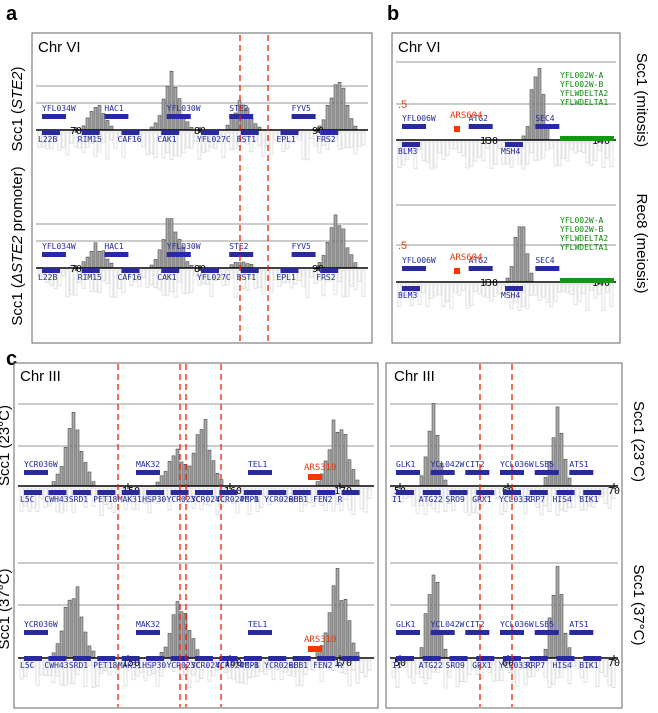  I want to click on gene-label: RIM15, so click(90, 277).